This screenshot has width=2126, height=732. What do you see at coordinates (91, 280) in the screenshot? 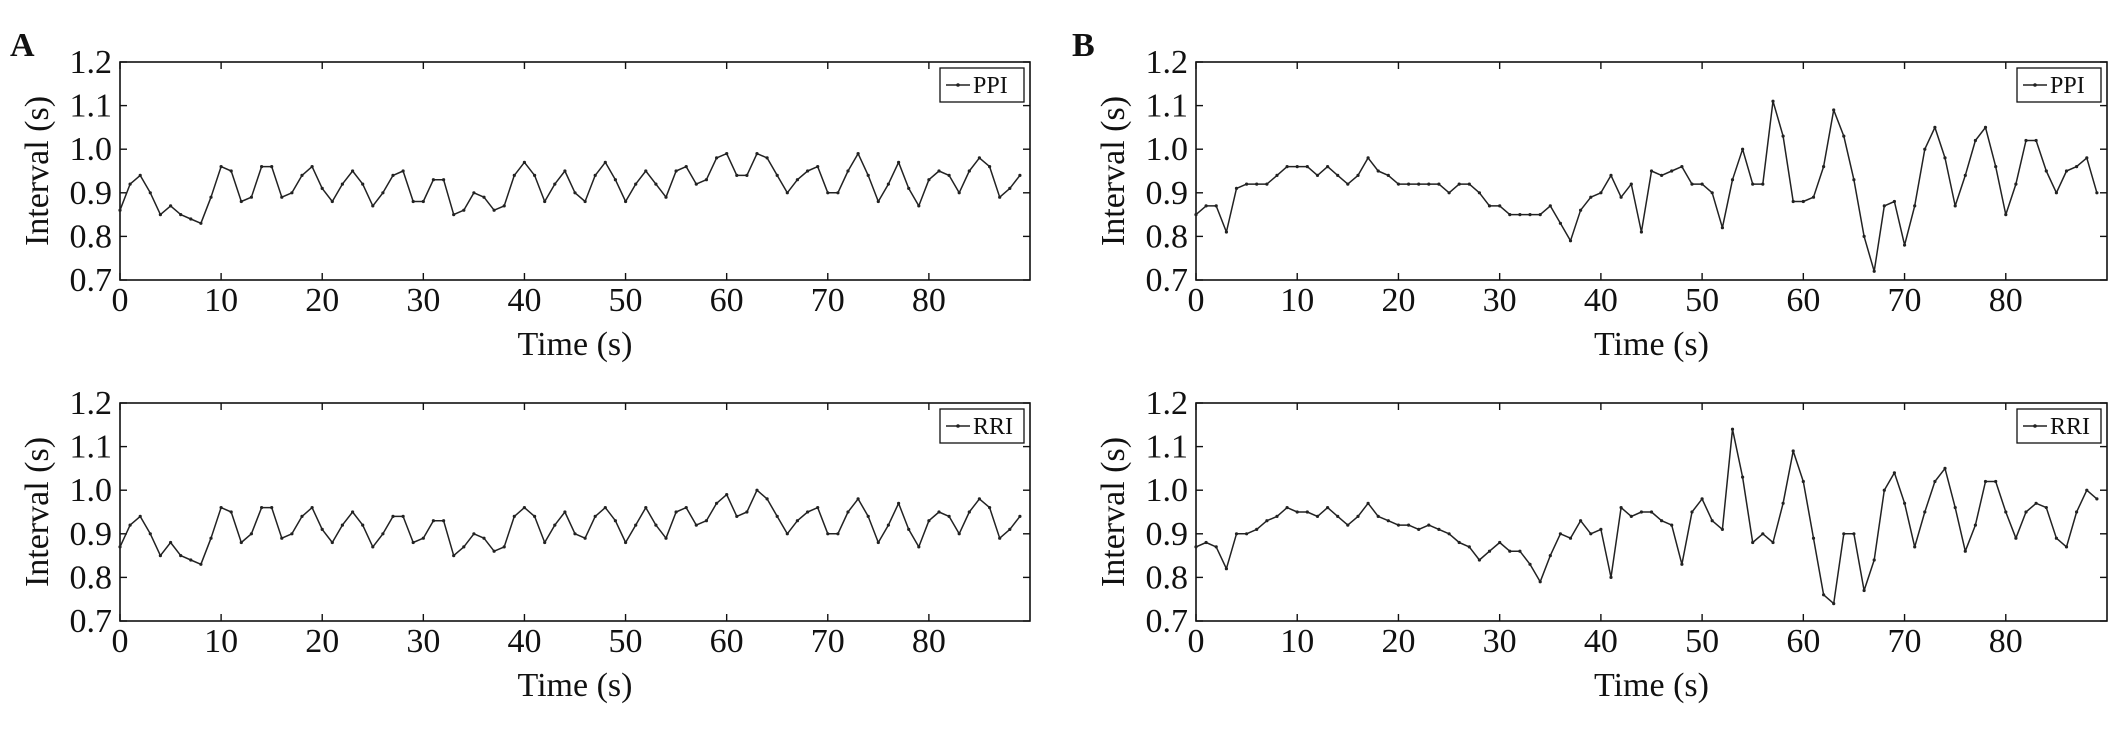
I see `y-tick-label: 0.7` at bounding box center [91, 280].